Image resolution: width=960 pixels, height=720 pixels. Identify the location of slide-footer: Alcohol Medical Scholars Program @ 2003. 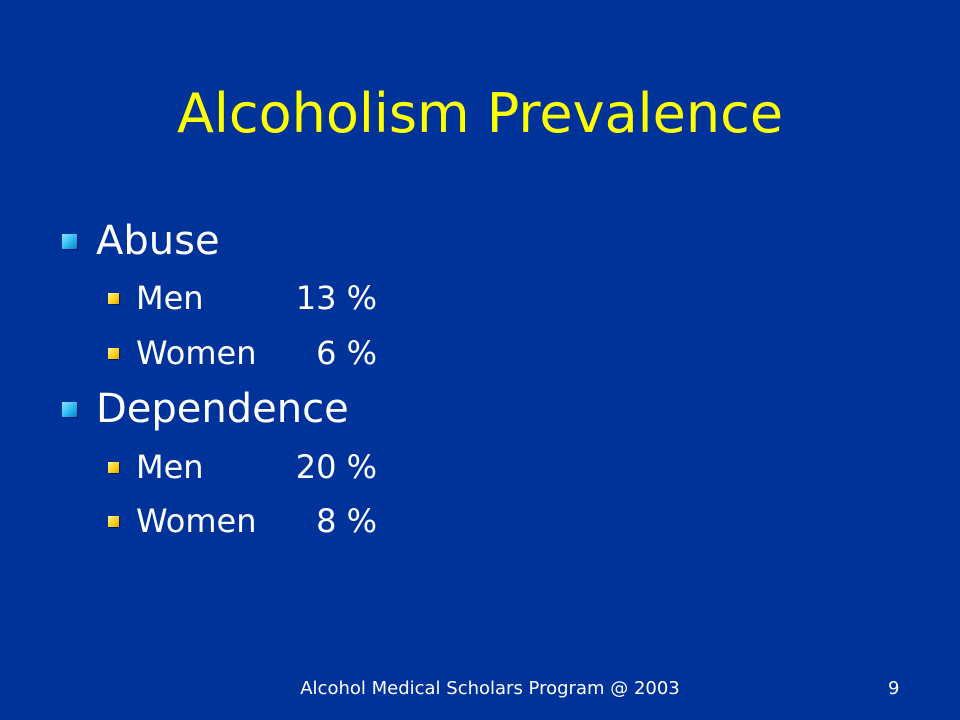
(490, 688).